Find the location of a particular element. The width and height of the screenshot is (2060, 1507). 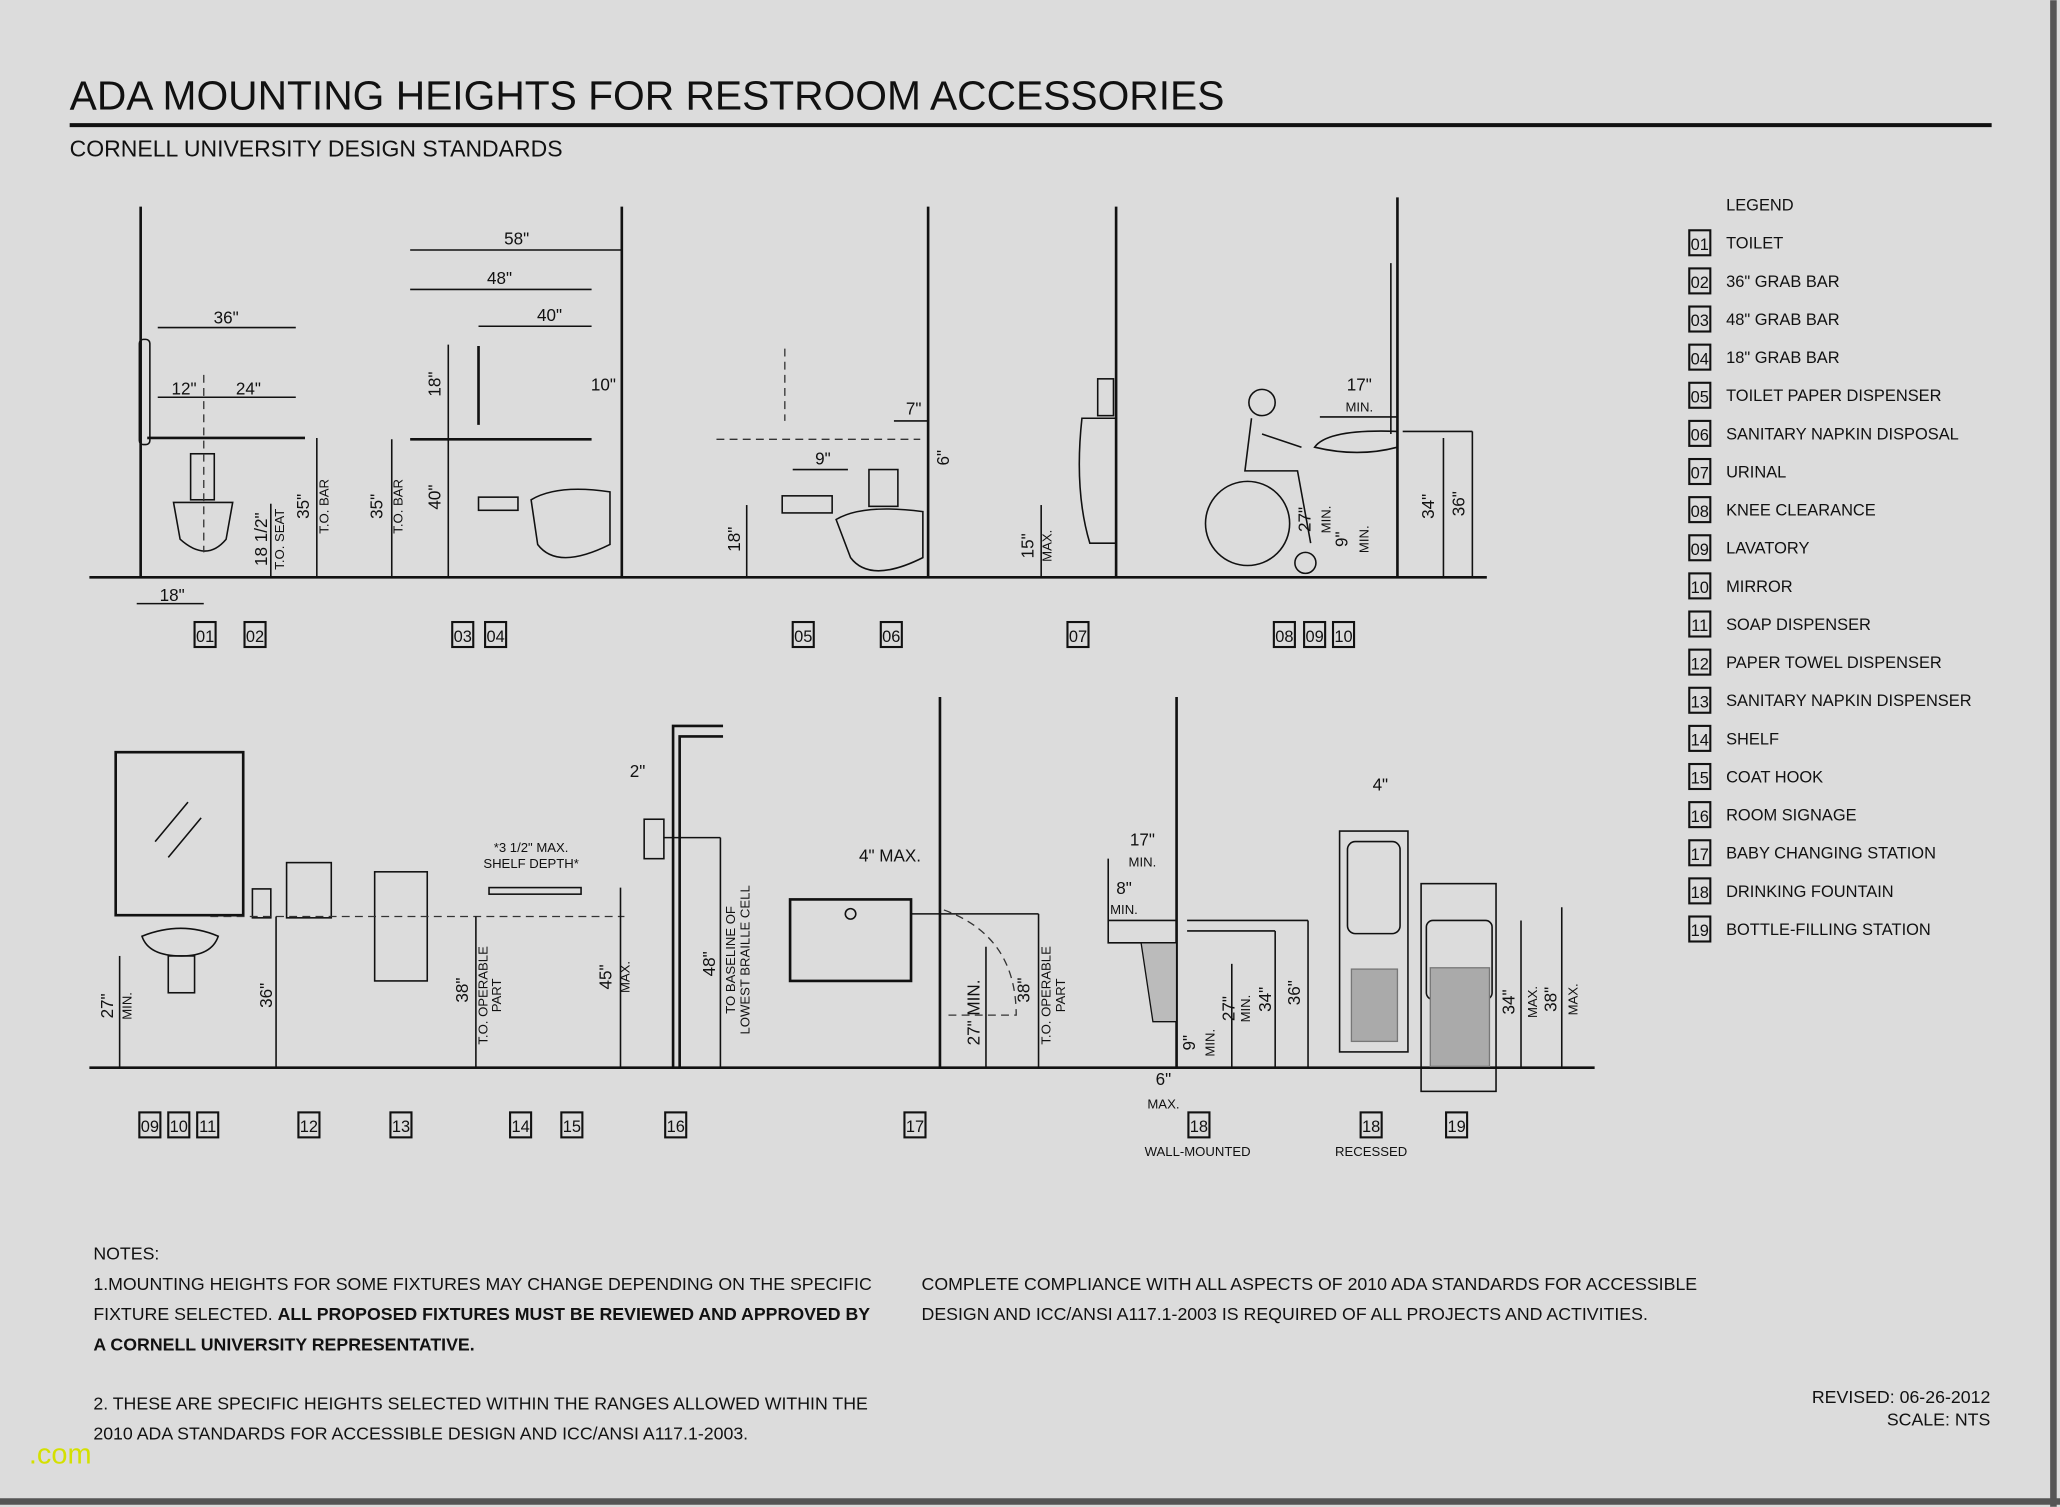

svg-text: 2" is located at coordinates (638, 771).